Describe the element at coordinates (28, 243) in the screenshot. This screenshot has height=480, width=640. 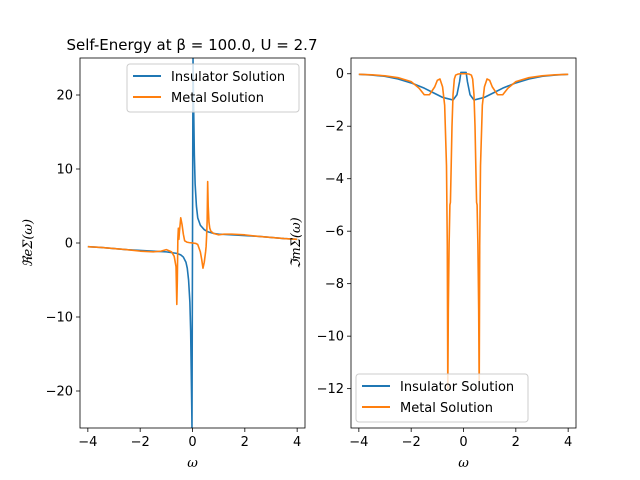
I see `y-axis-label: ℜeΣ(ω)` at that location.